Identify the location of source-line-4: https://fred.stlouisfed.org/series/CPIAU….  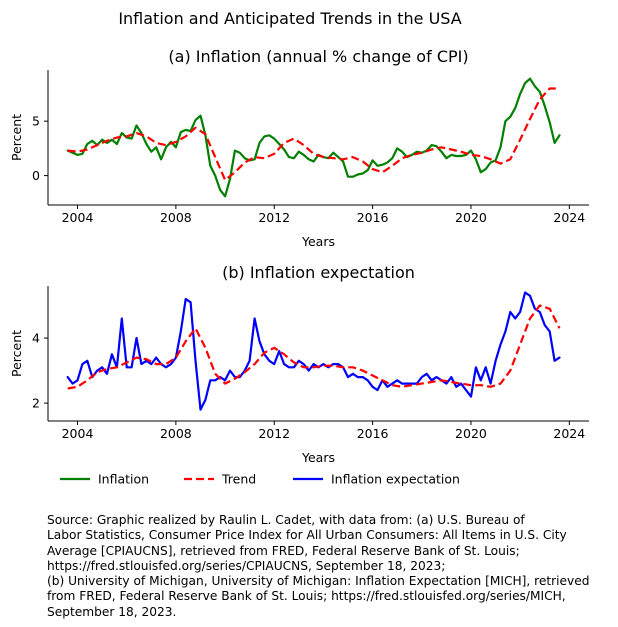
(246, 565).